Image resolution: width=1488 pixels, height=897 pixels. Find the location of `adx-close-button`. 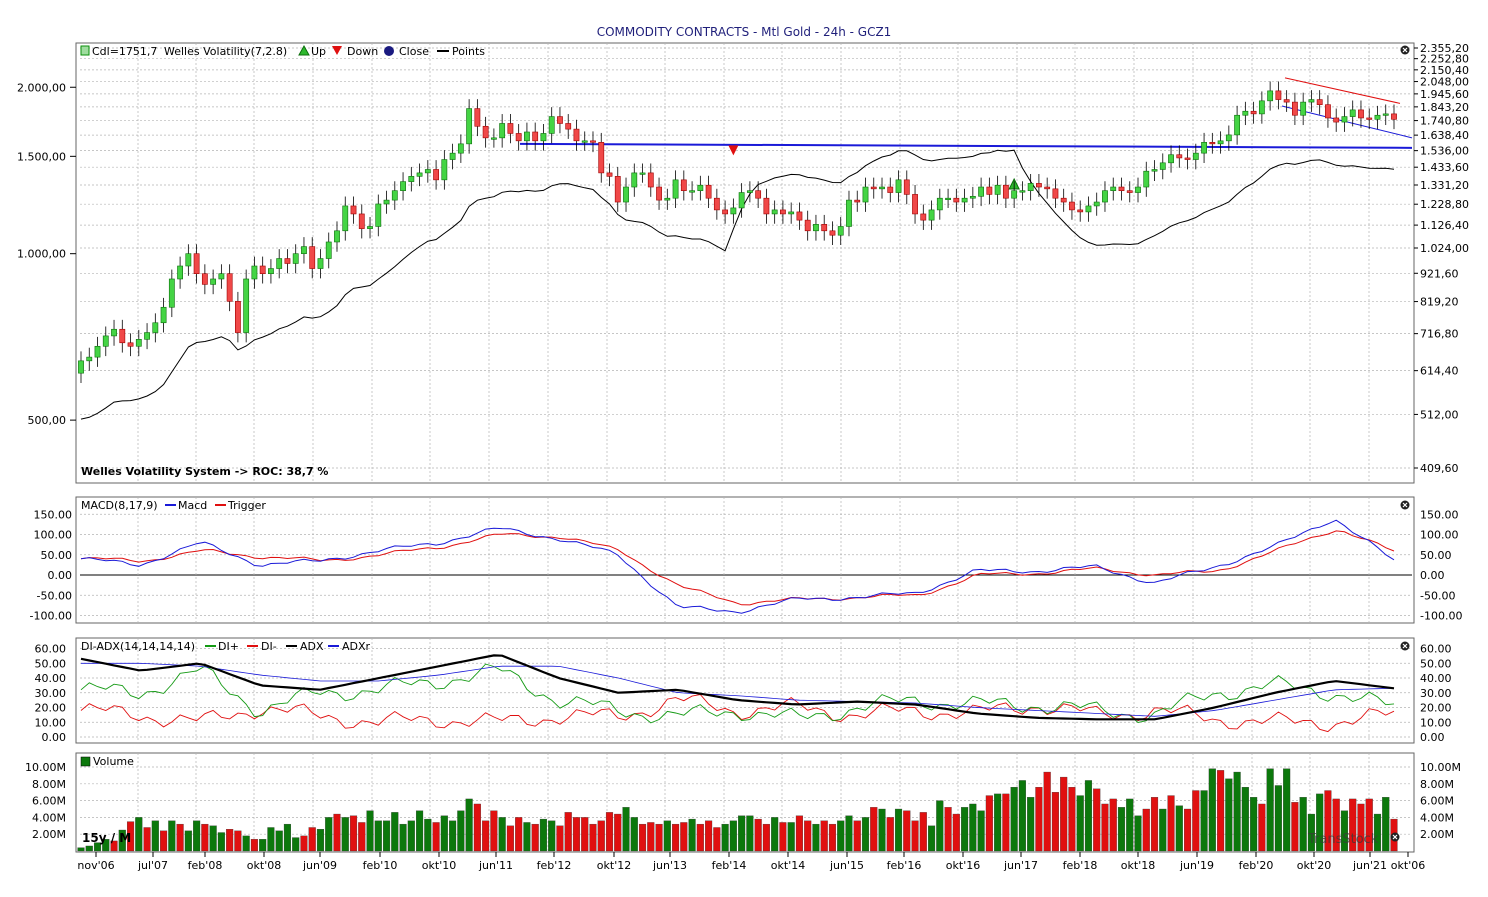

adx-close-button is located at coordinates (1405, 646).